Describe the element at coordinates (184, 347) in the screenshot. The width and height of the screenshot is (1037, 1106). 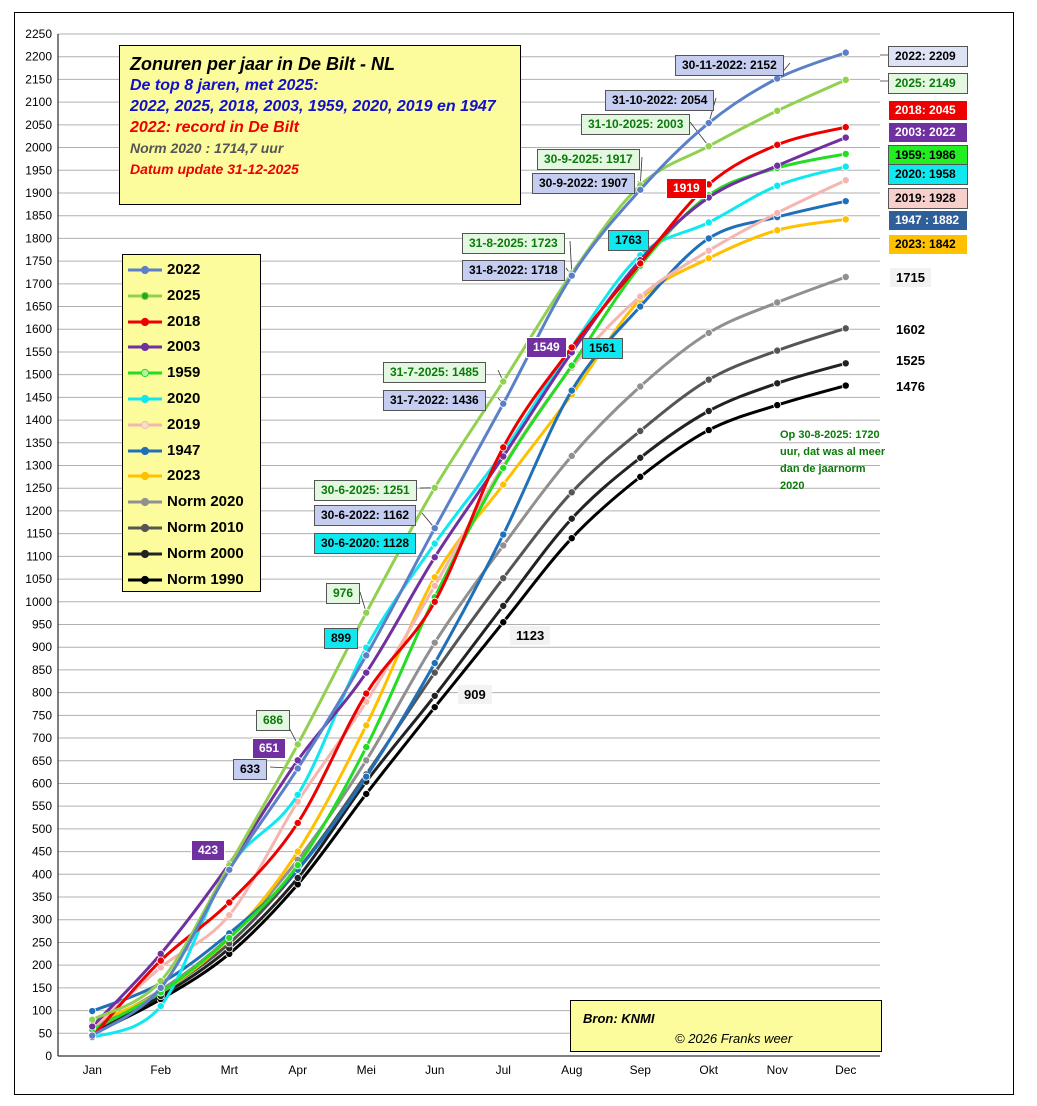
I see `legend-label: 2003` at that location.